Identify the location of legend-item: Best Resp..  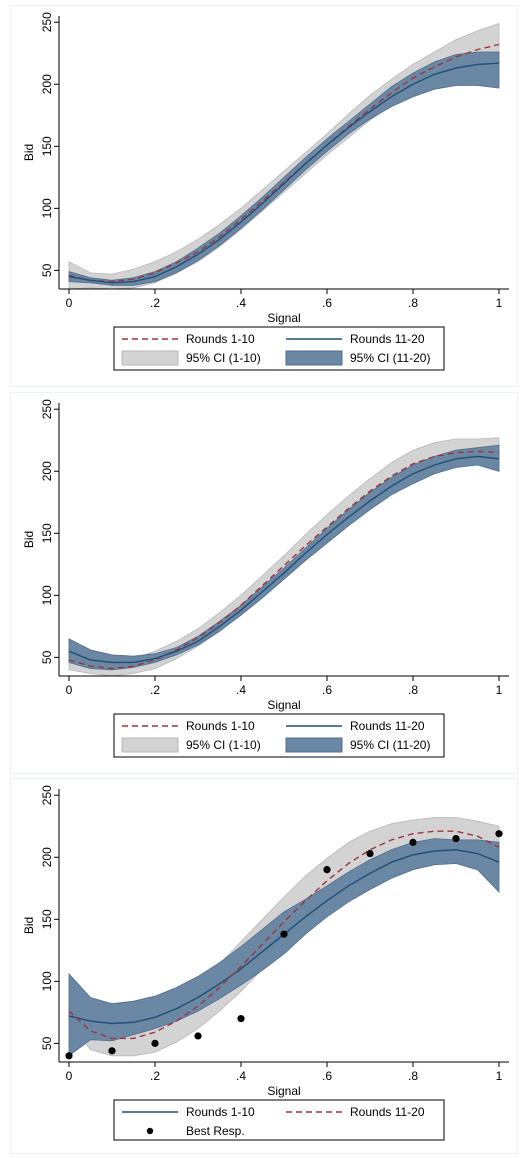
(195, 1131).